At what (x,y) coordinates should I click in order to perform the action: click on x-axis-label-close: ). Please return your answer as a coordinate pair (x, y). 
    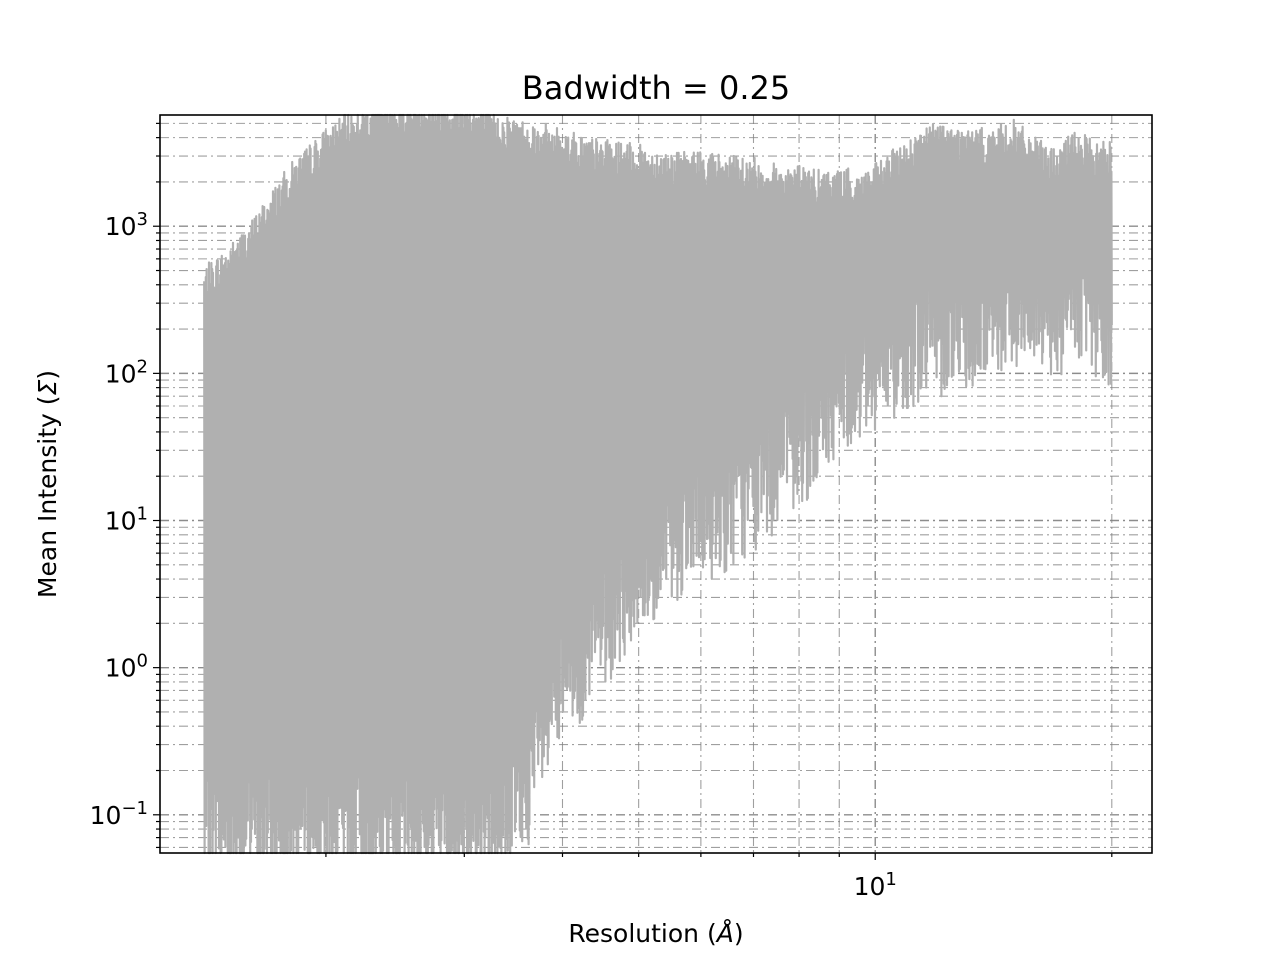
    Looking at the image, I should click on (739, 933).